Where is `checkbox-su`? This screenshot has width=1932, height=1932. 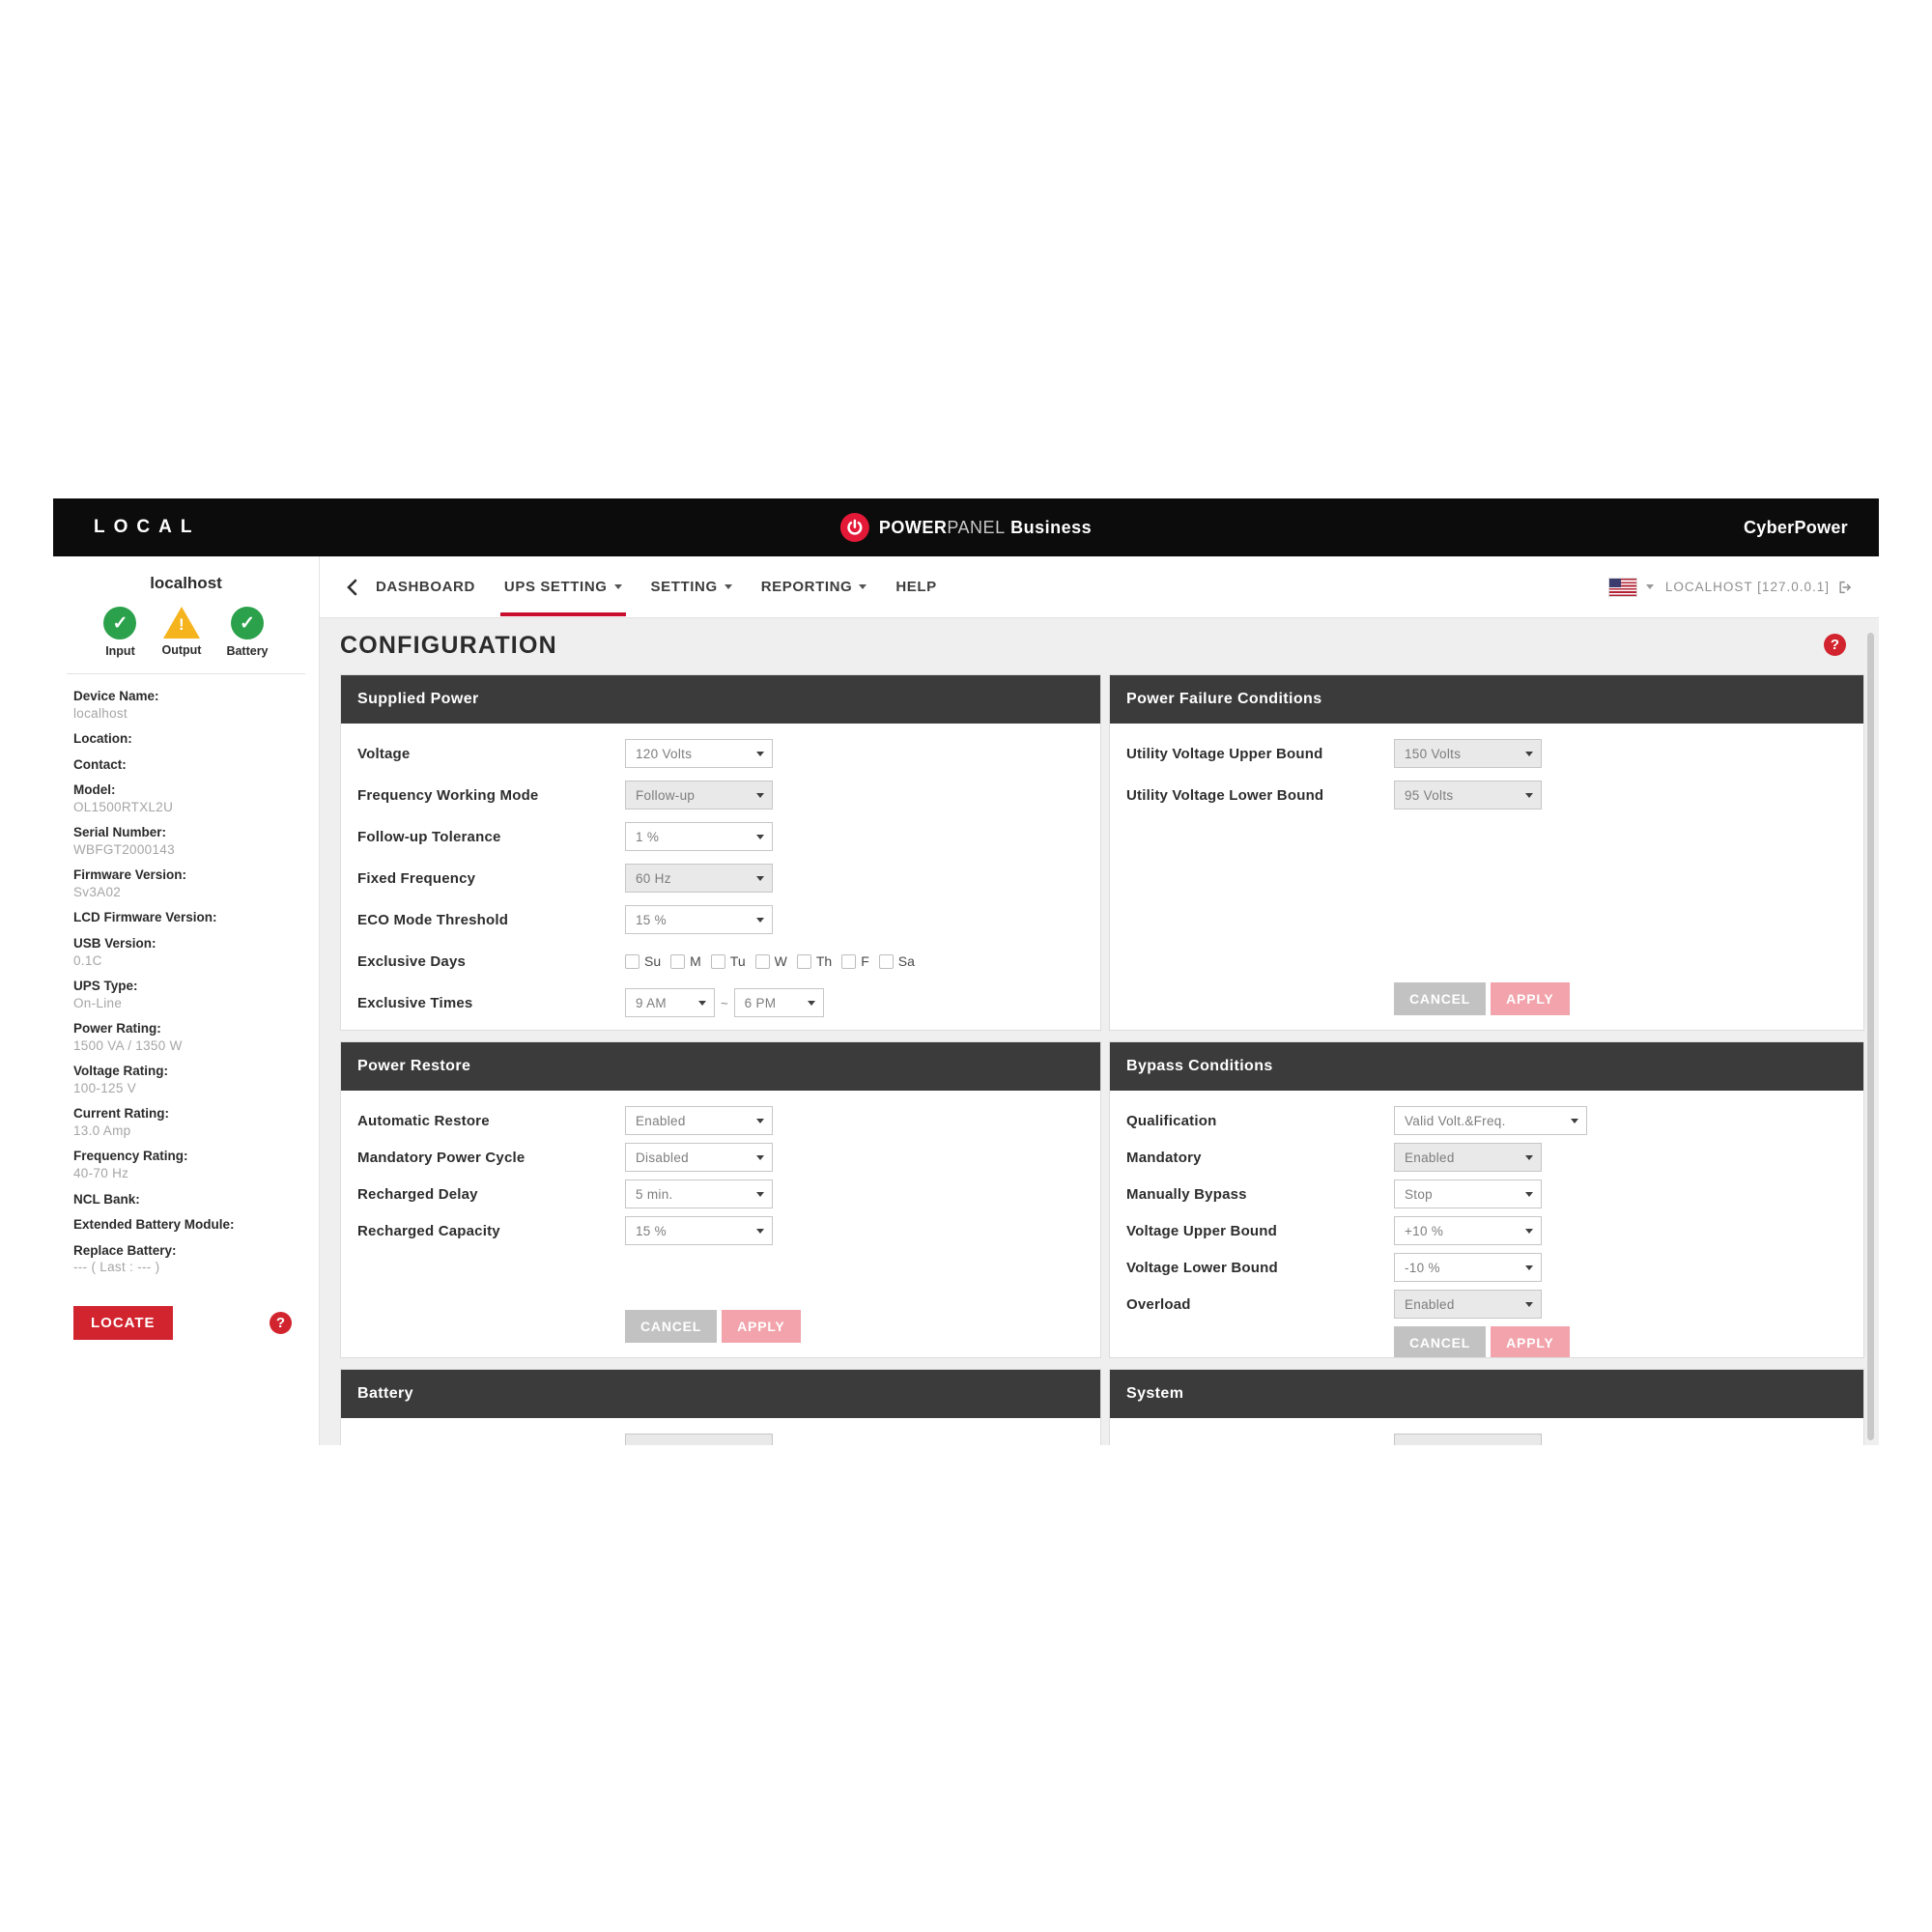 checkbox-su is located at coordinates (632, 961).